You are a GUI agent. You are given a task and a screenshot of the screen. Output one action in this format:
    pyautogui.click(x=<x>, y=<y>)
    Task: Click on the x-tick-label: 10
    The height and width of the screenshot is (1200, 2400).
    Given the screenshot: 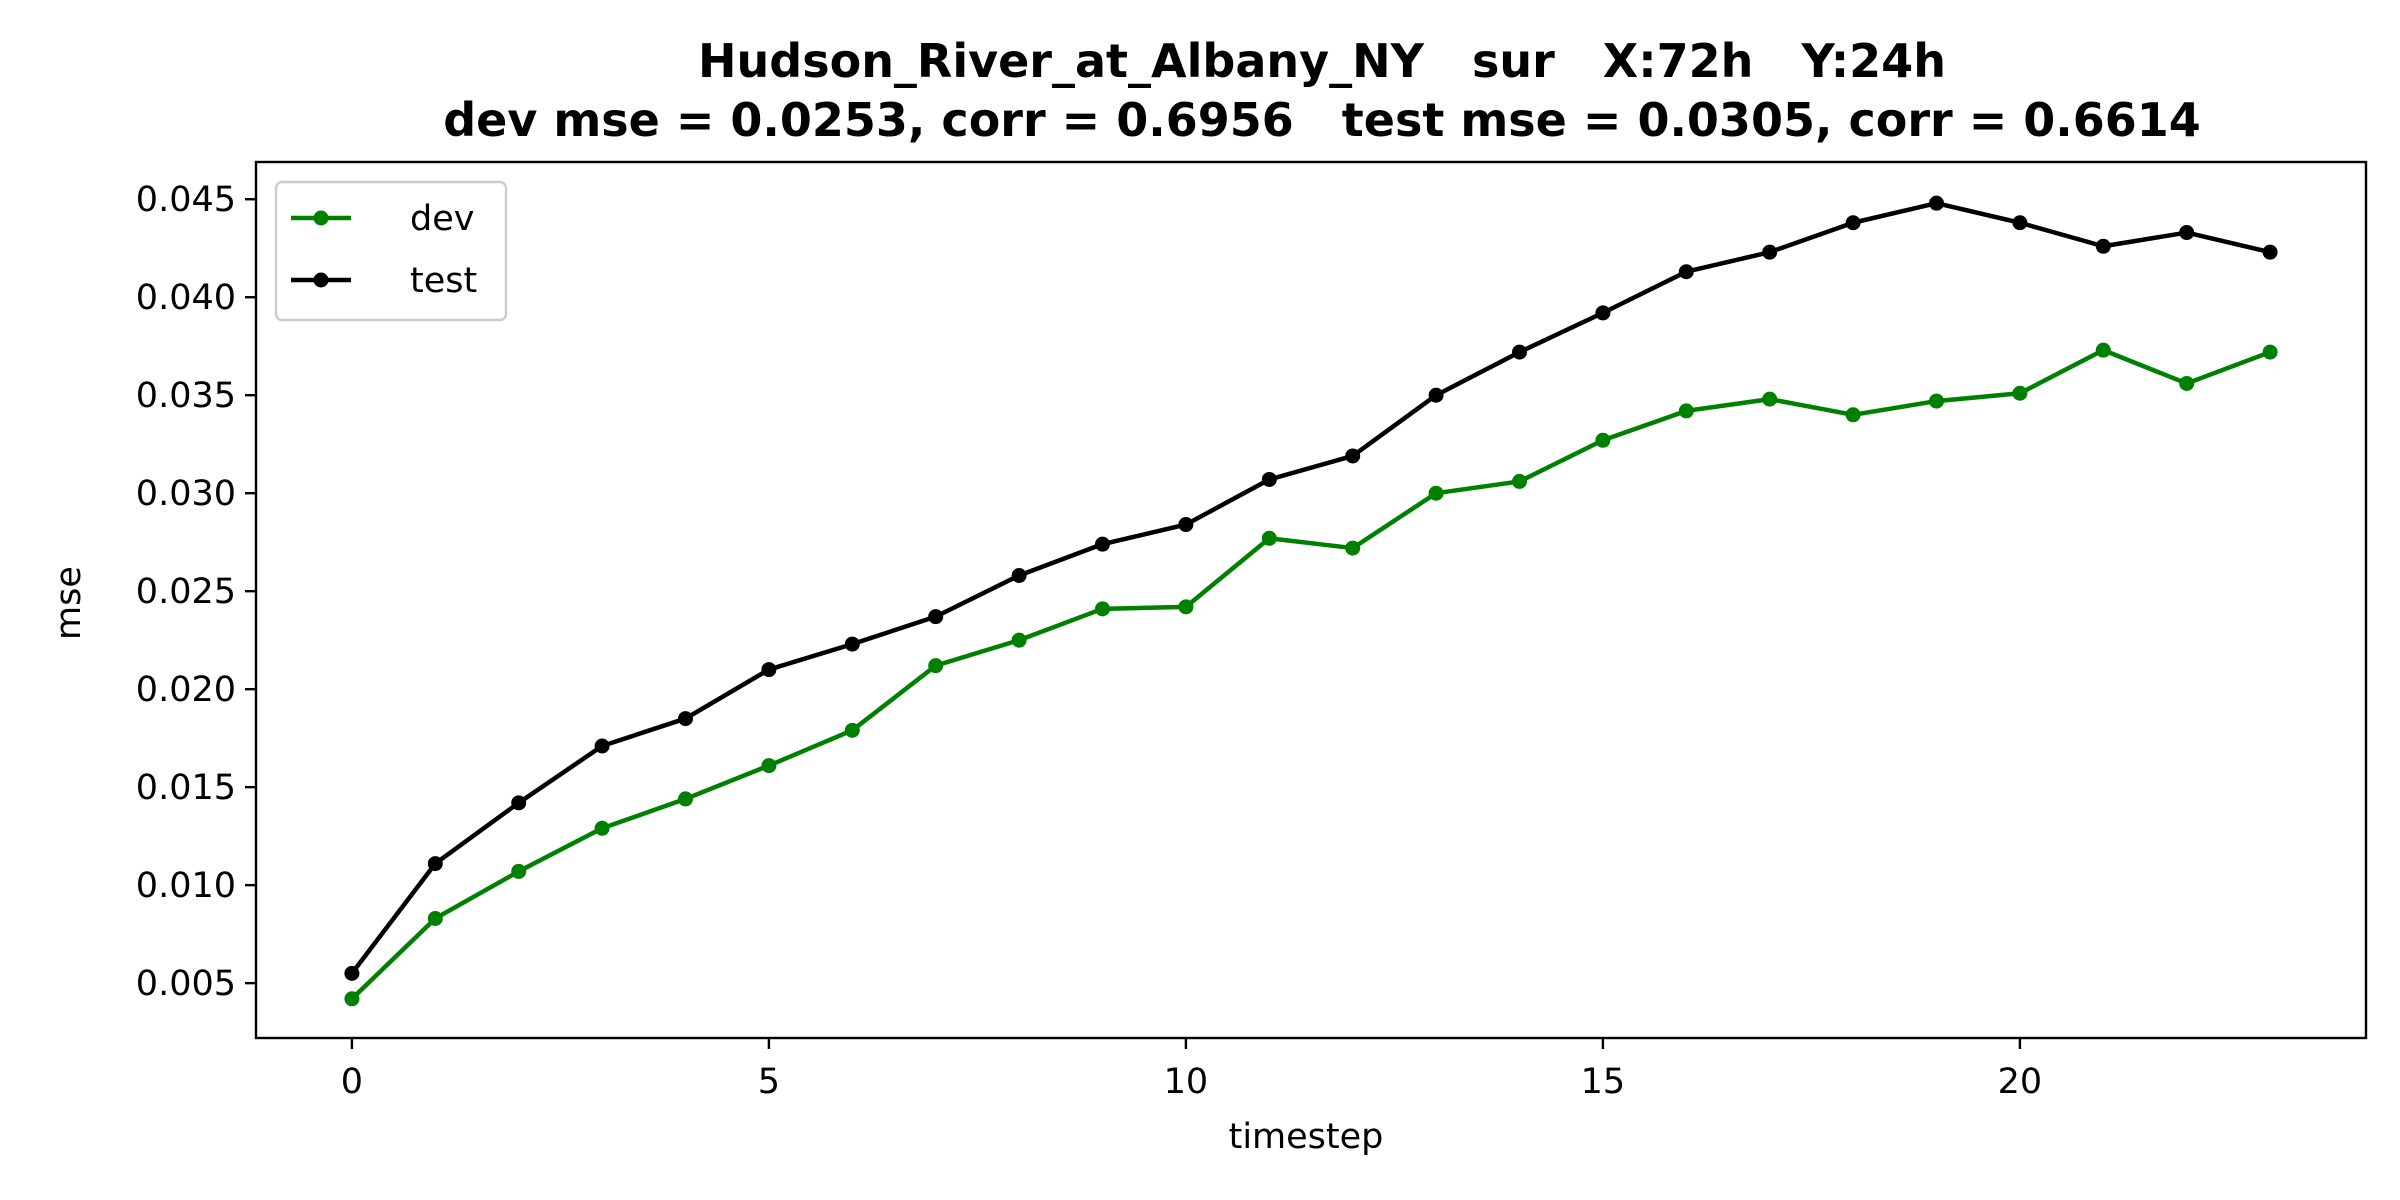 What is the action you would take?
    pyautogui.click(x=1186, y=1082)
    